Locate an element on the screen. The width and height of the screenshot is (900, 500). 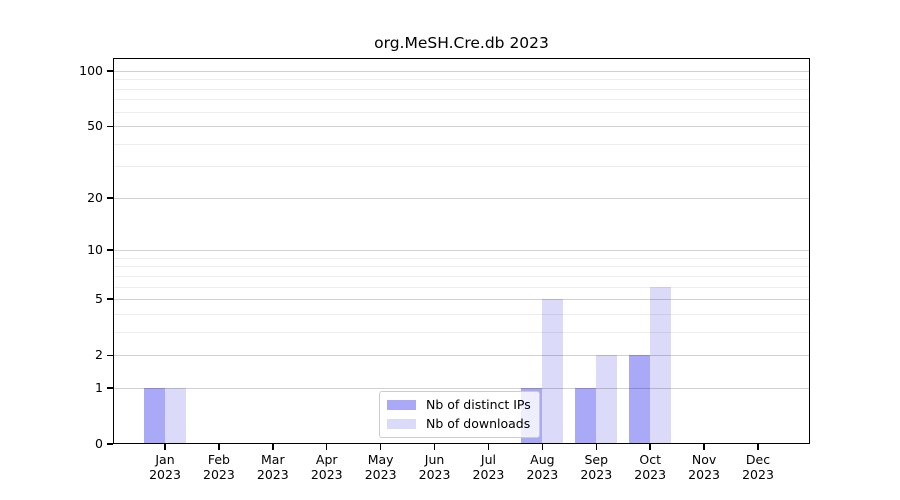
y-tick-label: 50 is located at coordinates (95, 126).